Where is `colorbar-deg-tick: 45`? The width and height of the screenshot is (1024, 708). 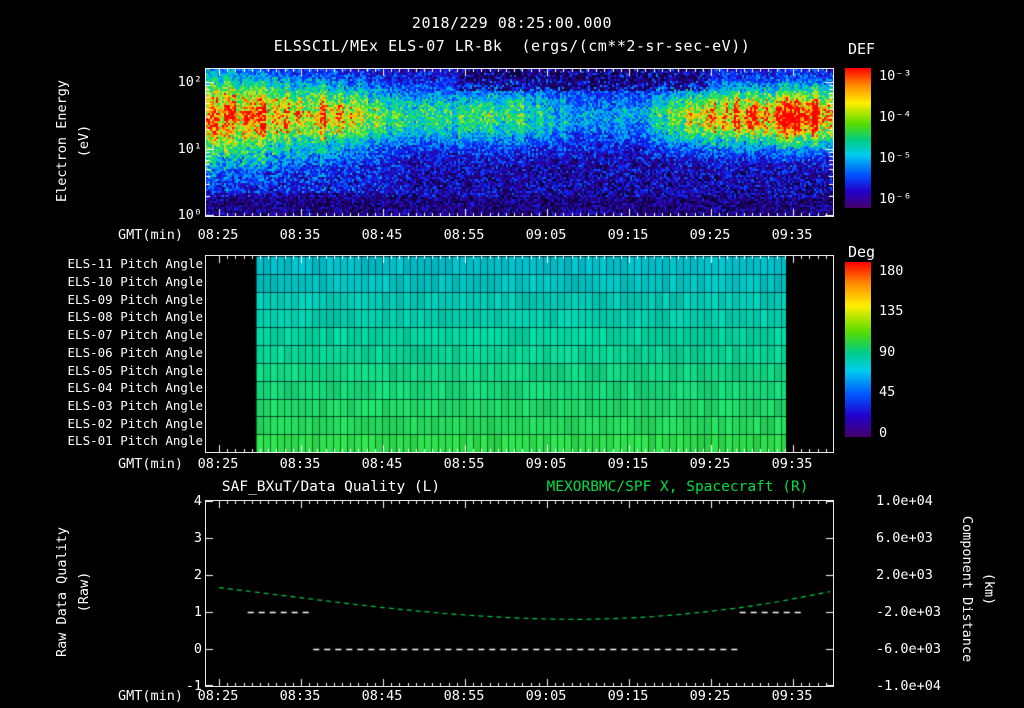 colorbar-deg-tick: 45 is located at coordinates (887, 392).